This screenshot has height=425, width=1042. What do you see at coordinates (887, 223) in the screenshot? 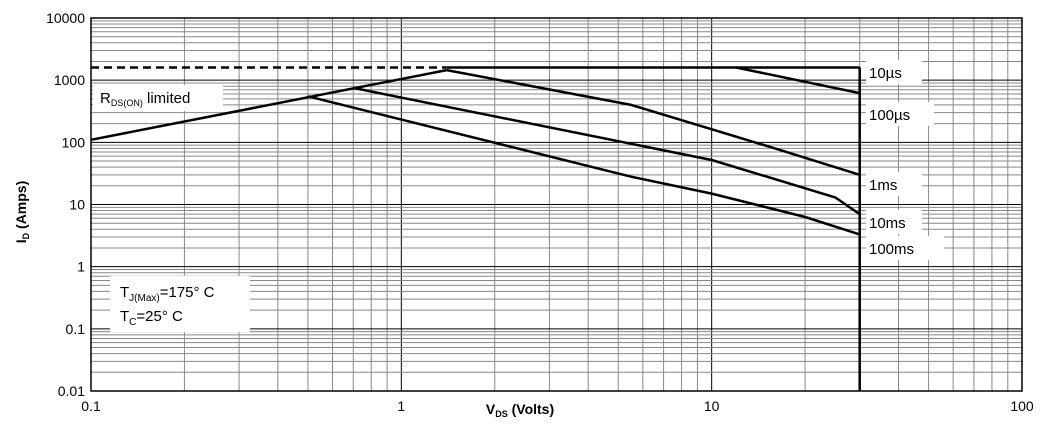
I see `series-label-10ms: 10ms` at bounding box center [887, 223].